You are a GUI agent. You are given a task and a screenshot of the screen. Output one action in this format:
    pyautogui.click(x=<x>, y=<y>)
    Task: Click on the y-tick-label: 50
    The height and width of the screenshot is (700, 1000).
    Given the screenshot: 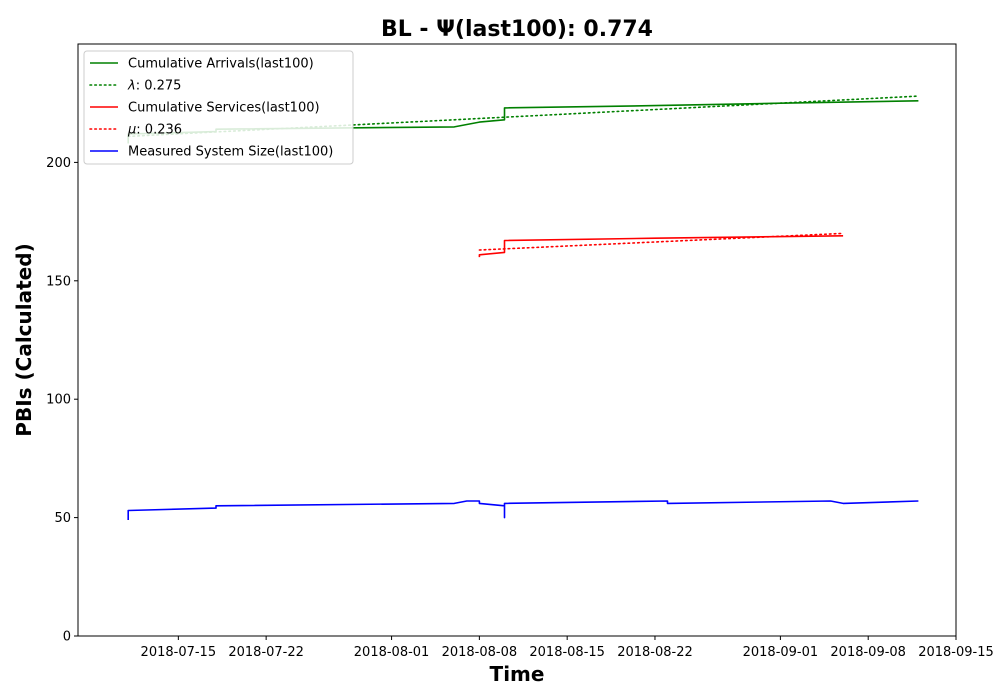 What is the action you would take?
    pyautogui.click(x=62, y=518)
    